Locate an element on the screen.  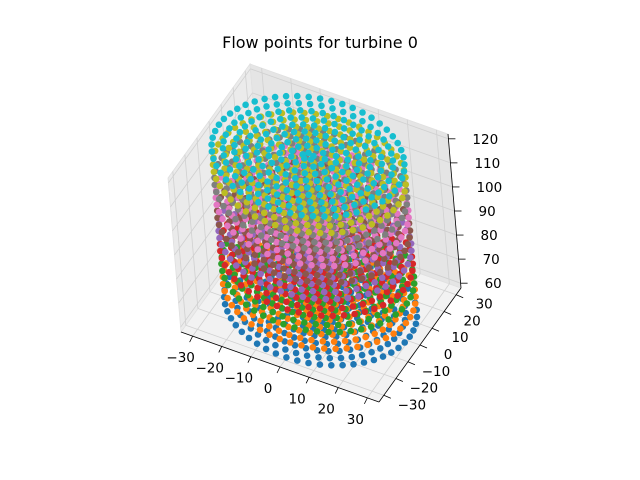
y-tick-label: −10 is located at coordinates (436, 372).